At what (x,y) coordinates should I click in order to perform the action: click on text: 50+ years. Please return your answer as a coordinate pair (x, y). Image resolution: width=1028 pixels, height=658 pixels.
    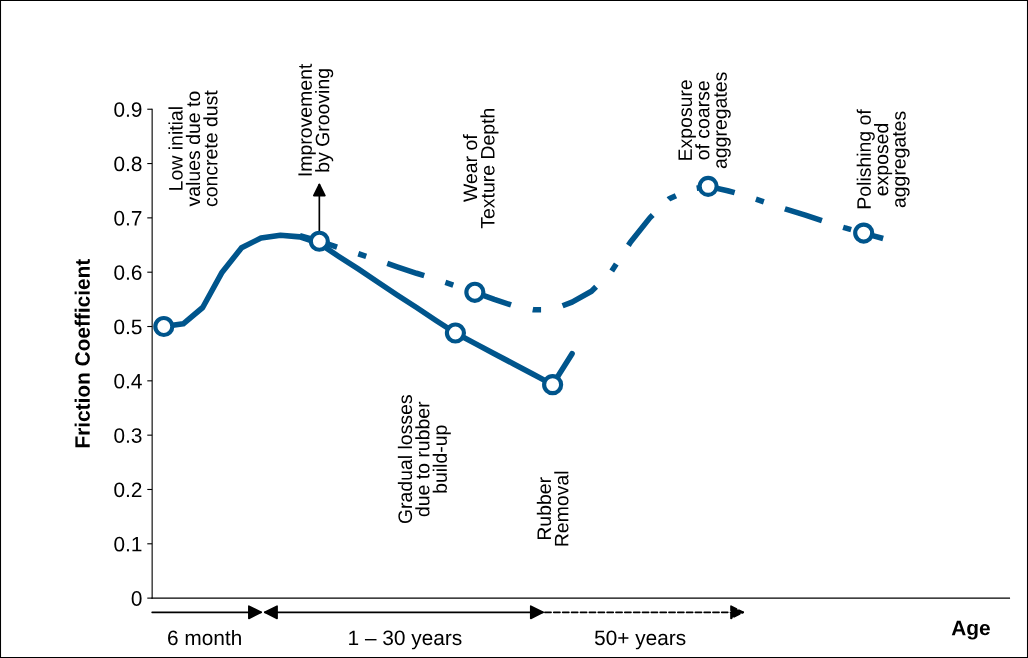
    Looking at the image, I should click on (640, 640).